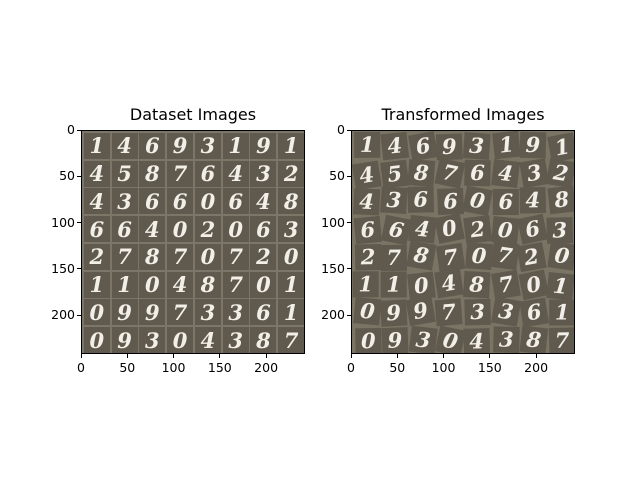 The height and width of the screenshot is (480, 640). What do you see at coordinates (219, 367) in the screenshot?
I see `x-tick-label: 150` at bounding box center [219, 367].